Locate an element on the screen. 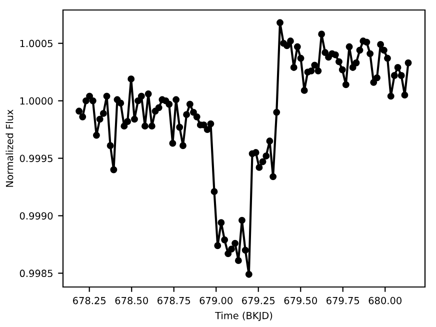 This screenshot has height=327, width=436. x-axis-title: Time (BKJD) is located at coordinates (243, 317).